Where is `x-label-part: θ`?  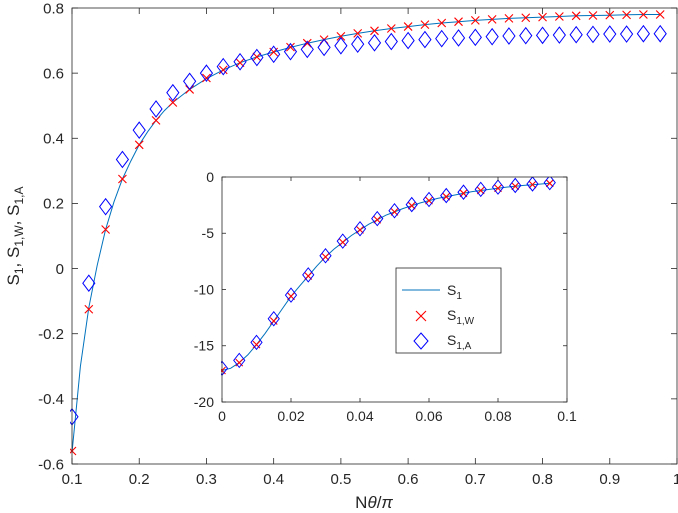 x-label-part: θ is located at coordinates (372, 502).